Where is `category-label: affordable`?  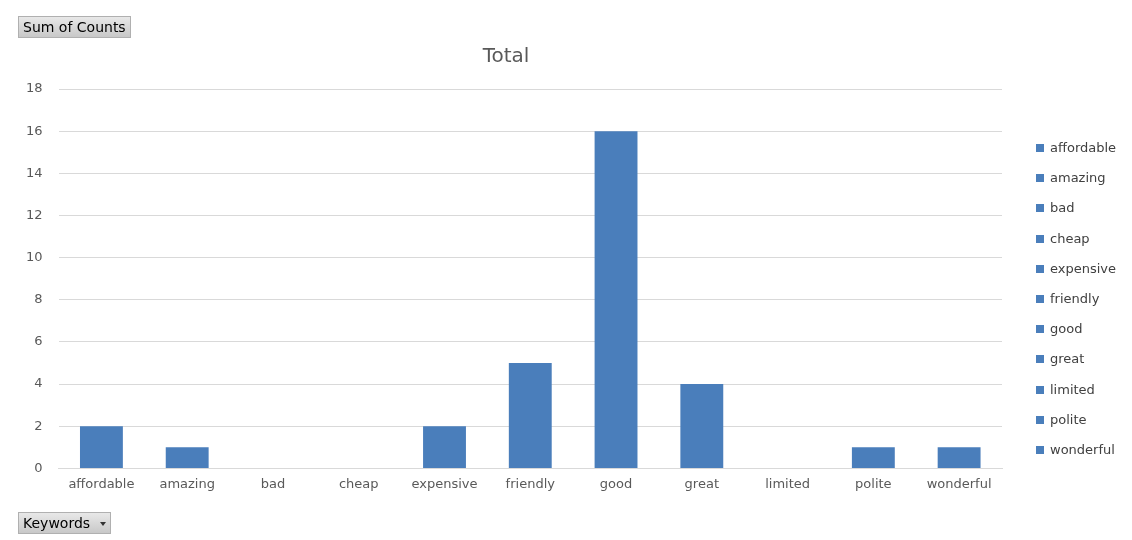 category-label: affordable is located at coordinates (1083, 147).